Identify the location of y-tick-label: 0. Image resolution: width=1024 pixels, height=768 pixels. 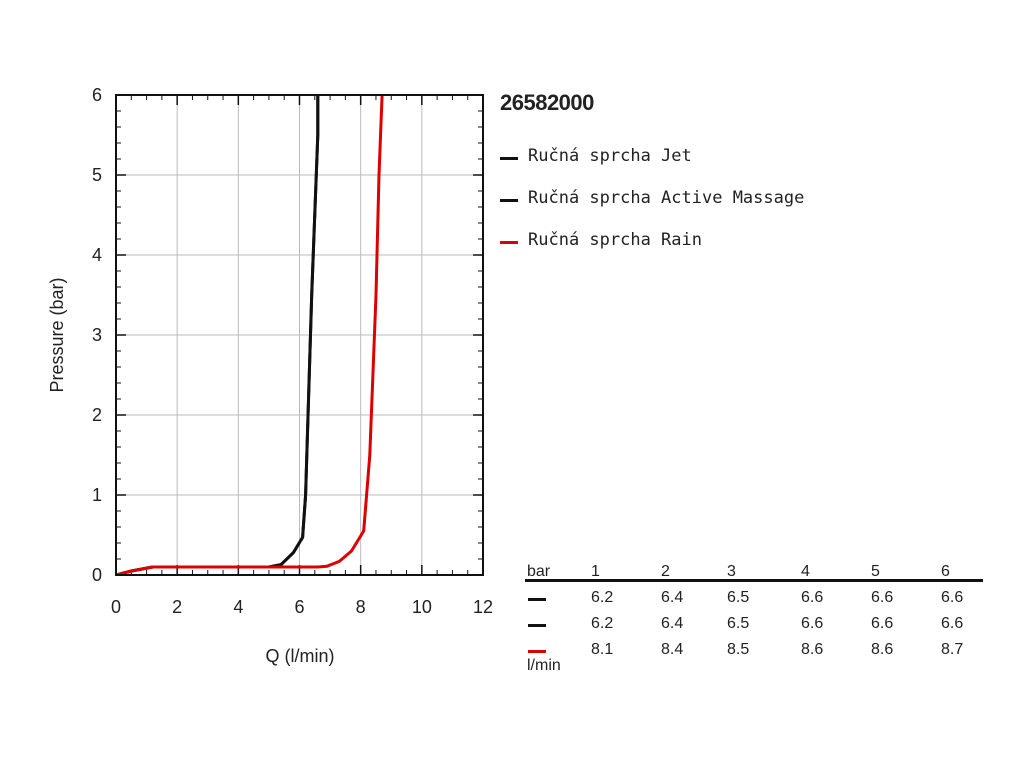
(97, 575).